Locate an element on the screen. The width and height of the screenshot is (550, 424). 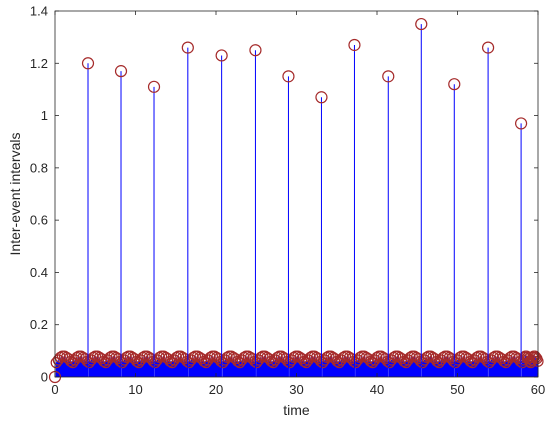
y-tick-label: 1 is located at coordinates (44, 115).